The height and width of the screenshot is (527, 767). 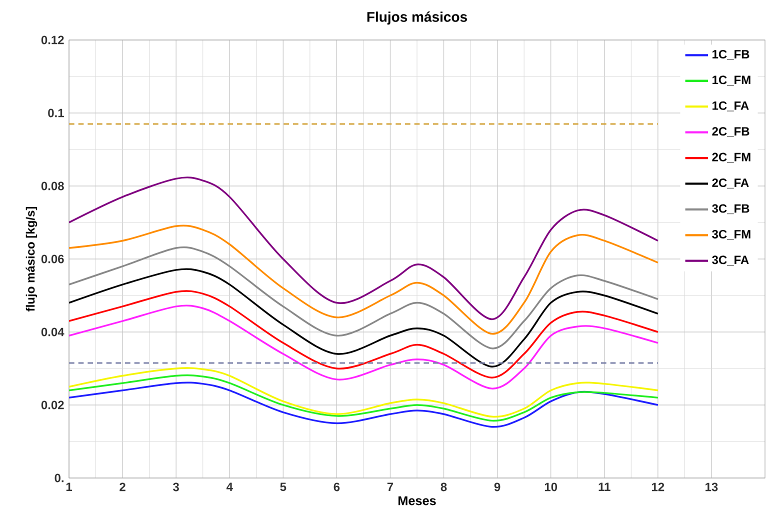 I want to click on y-tick-label: 0., so click(x=59, y=478).